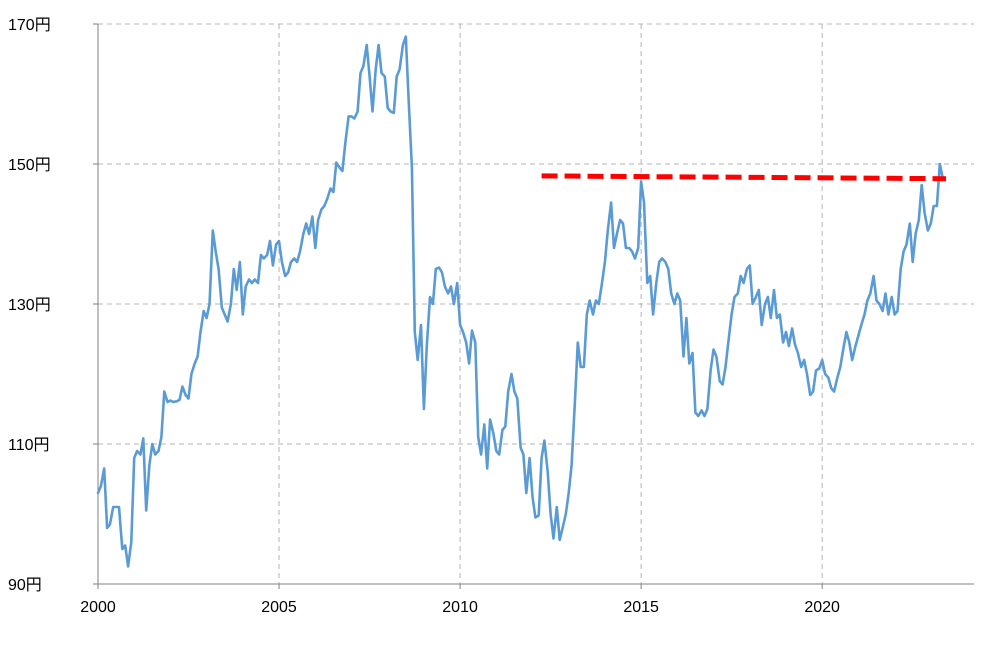  What do you see at coordinates (29, 165) in the screenshot?
I see `y-tick-label: 150円` at bounding box center [29, 165].